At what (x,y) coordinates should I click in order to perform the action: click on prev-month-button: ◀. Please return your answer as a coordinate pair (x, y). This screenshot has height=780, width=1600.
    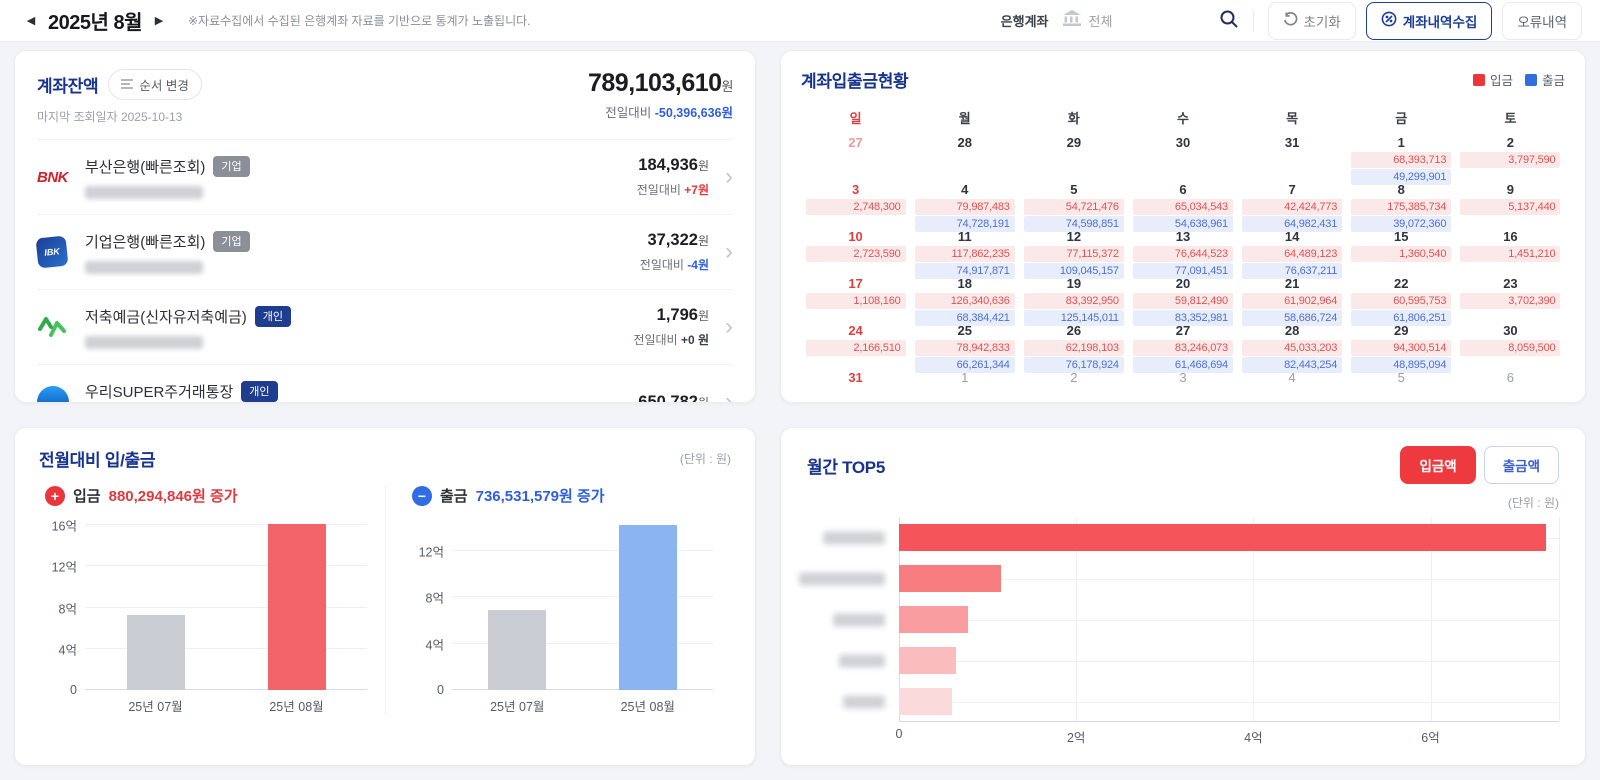
    Looking at the image, I should click on (31, 21).